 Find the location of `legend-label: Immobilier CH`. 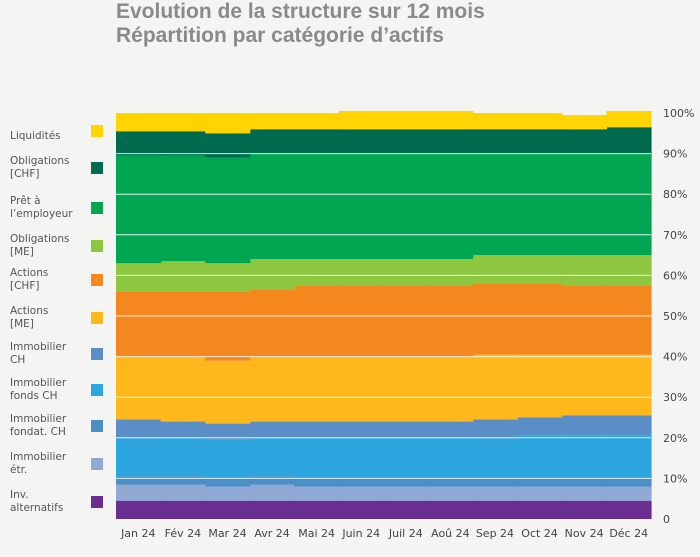

legend-label: Immobilier CH is located at coordinates (38, 353).